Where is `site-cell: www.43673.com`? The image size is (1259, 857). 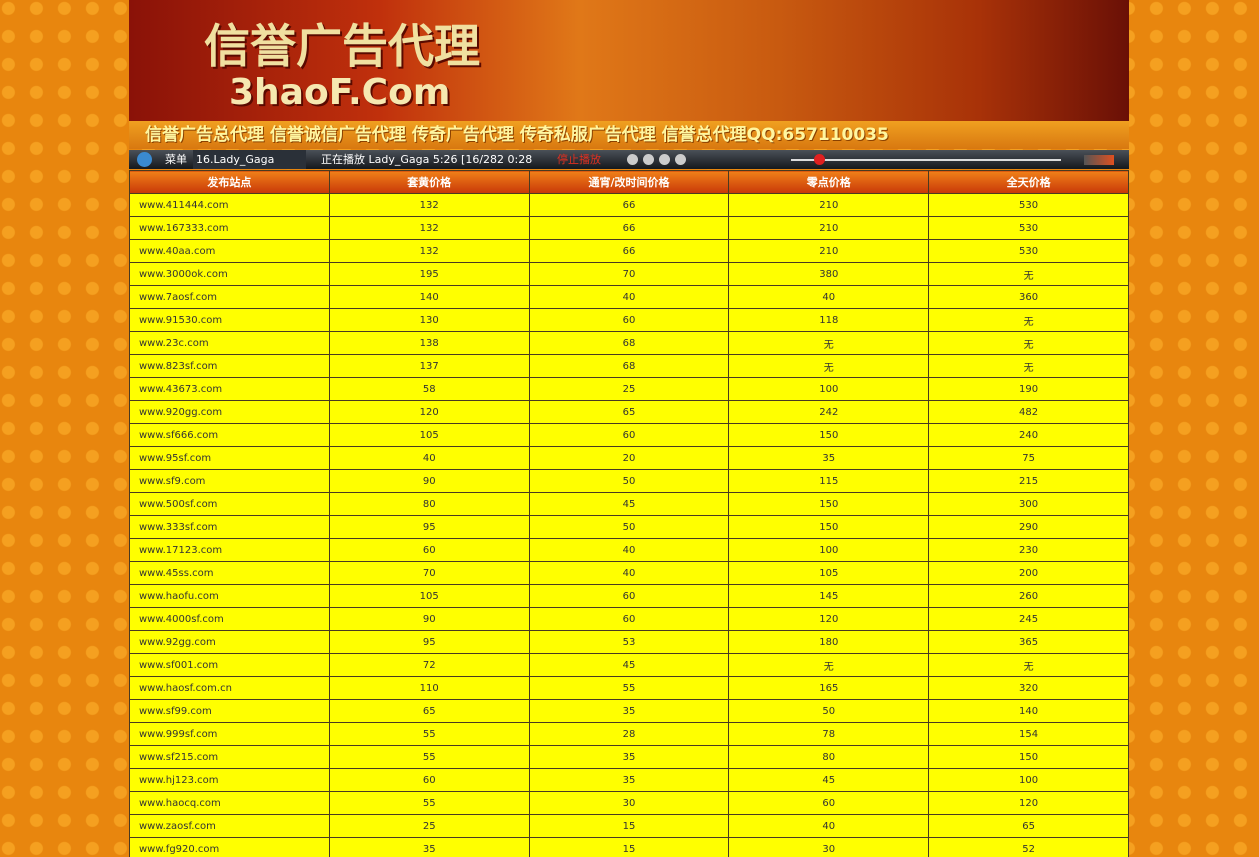 site-cell: www.43673.com is located at coordinates (229, 389).